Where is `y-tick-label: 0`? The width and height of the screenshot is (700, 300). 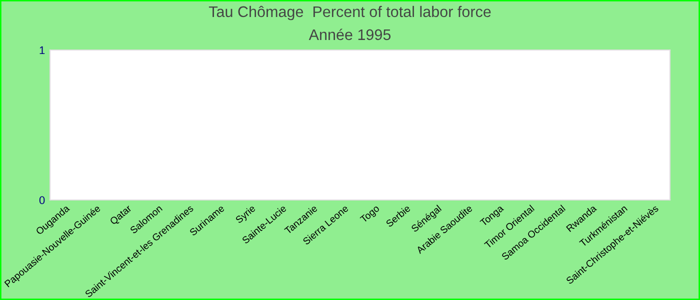 y-tick-label: 0 is located at coordinates (42, 200).